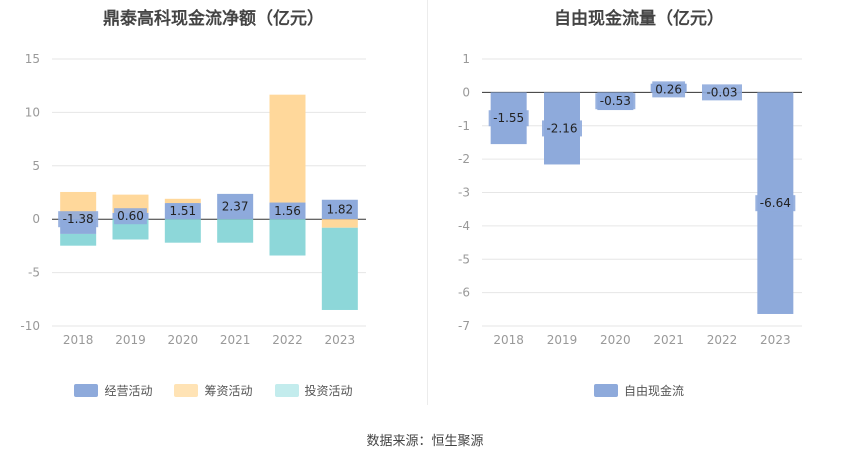 The height and width of the screenshot is (459, 850). Describe the element at coordinates (466, 59) in the screenshot. I see `y-tick-label: 1` at that location.